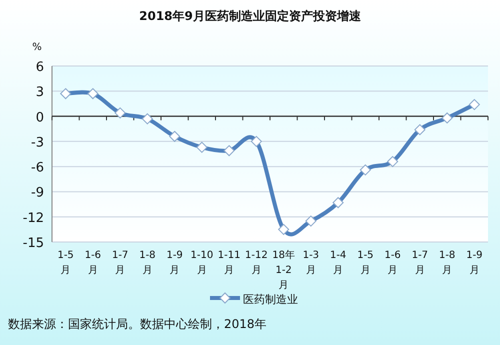 Image resolution: width=500 pixels, height=345 pixels. I want to click on y-tick-label: 3, so click(40, 92).